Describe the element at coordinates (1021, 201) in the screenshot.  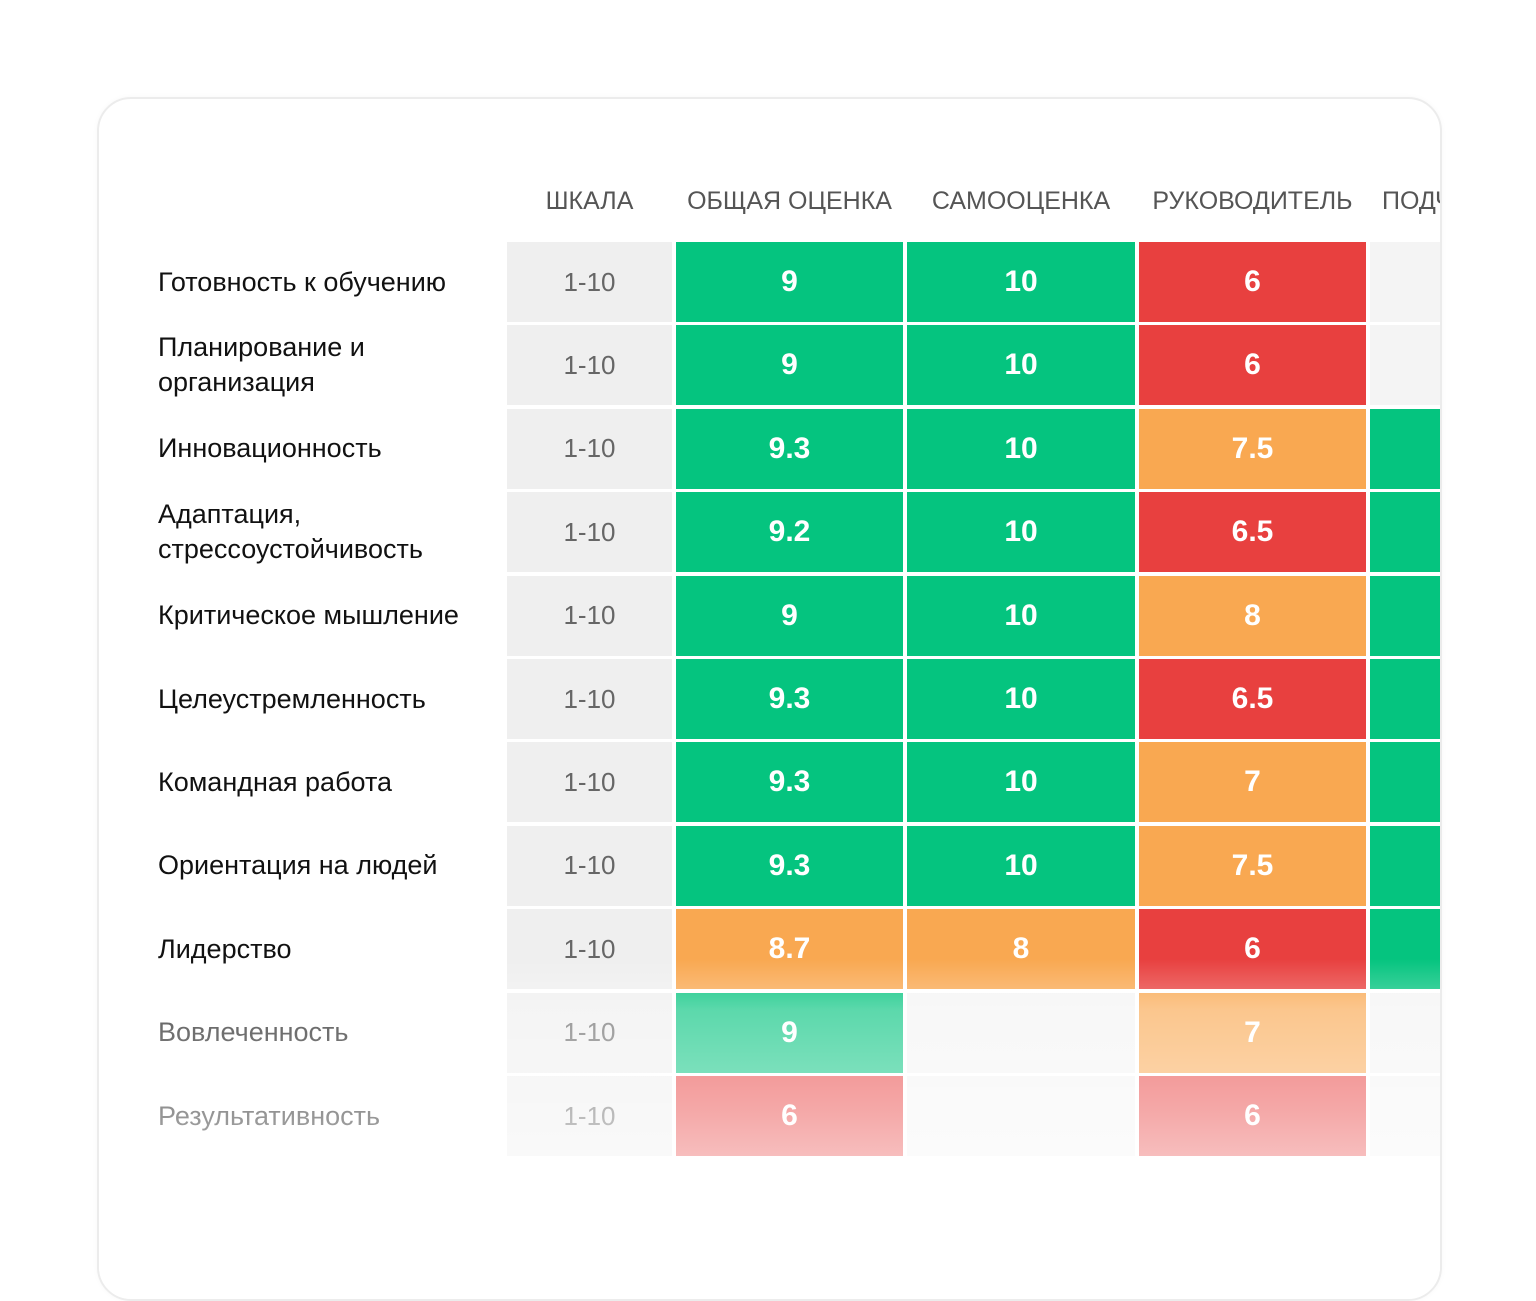
I see `column-header: САМООЦЕНКА` at that location.